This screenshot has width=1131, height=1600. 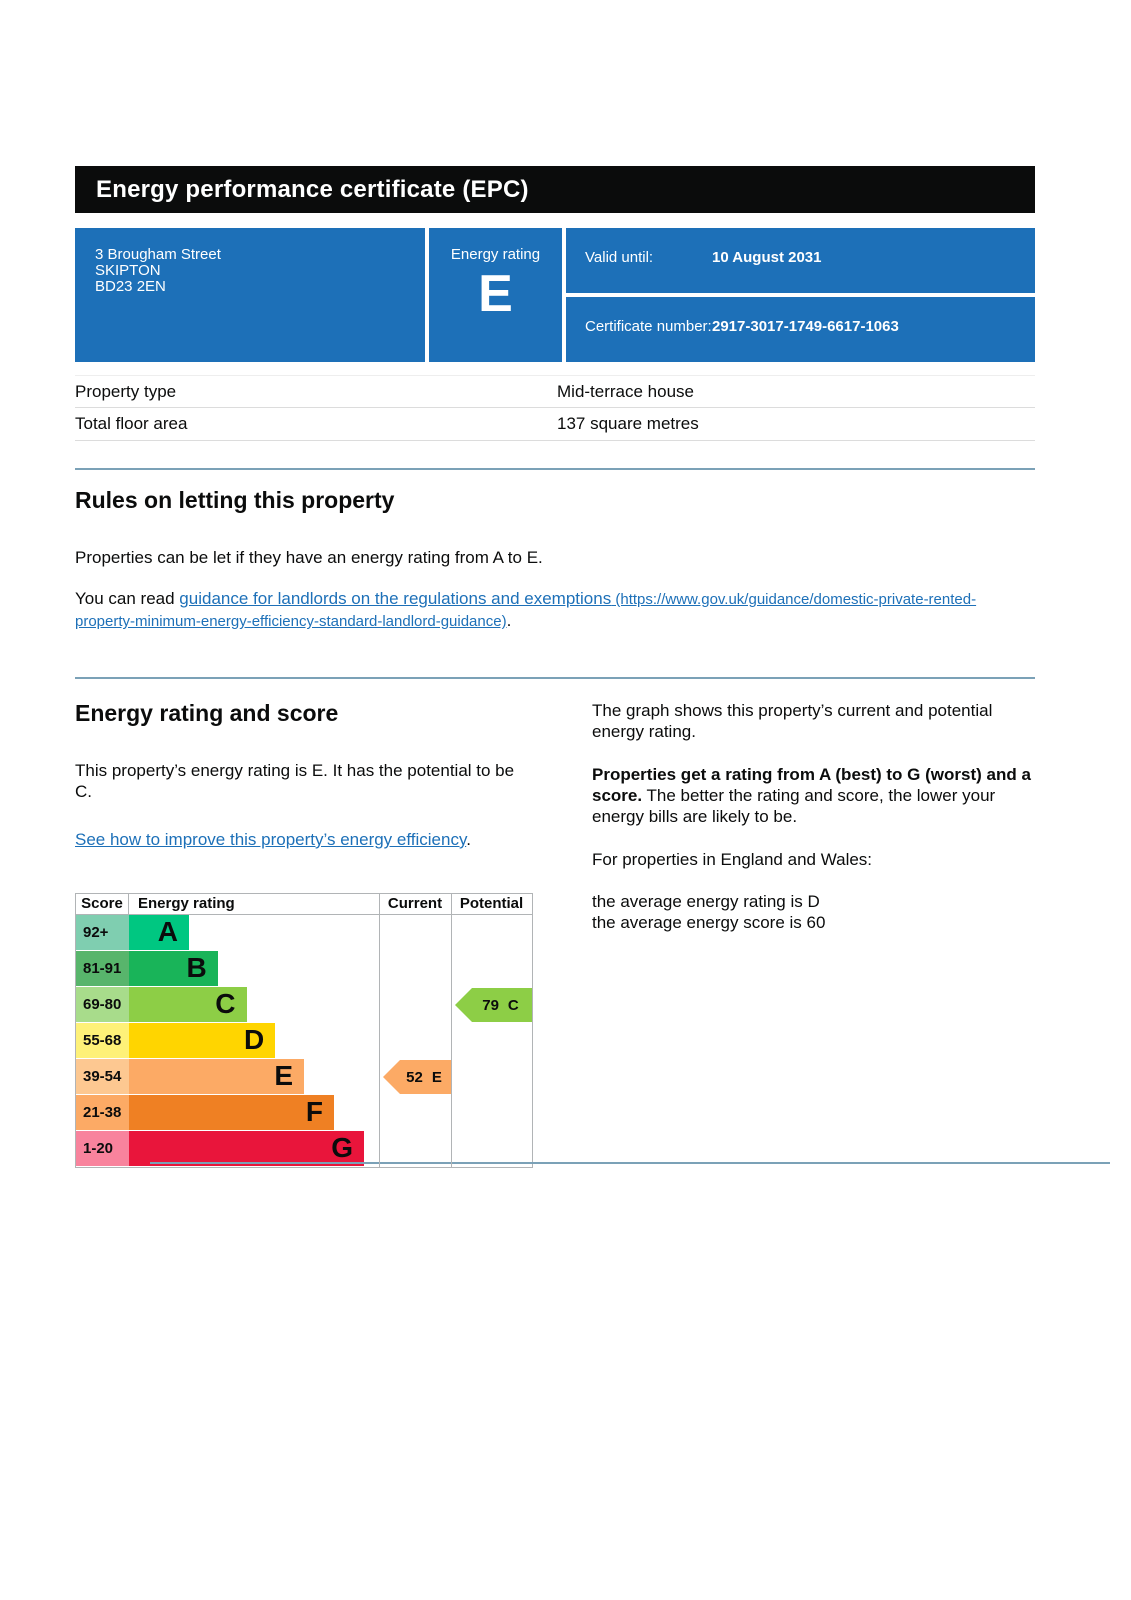 What do you see at coordinates (415, 903) in the screenshot?
I see `current-column-header: Current` at bounding box center [415, 903].